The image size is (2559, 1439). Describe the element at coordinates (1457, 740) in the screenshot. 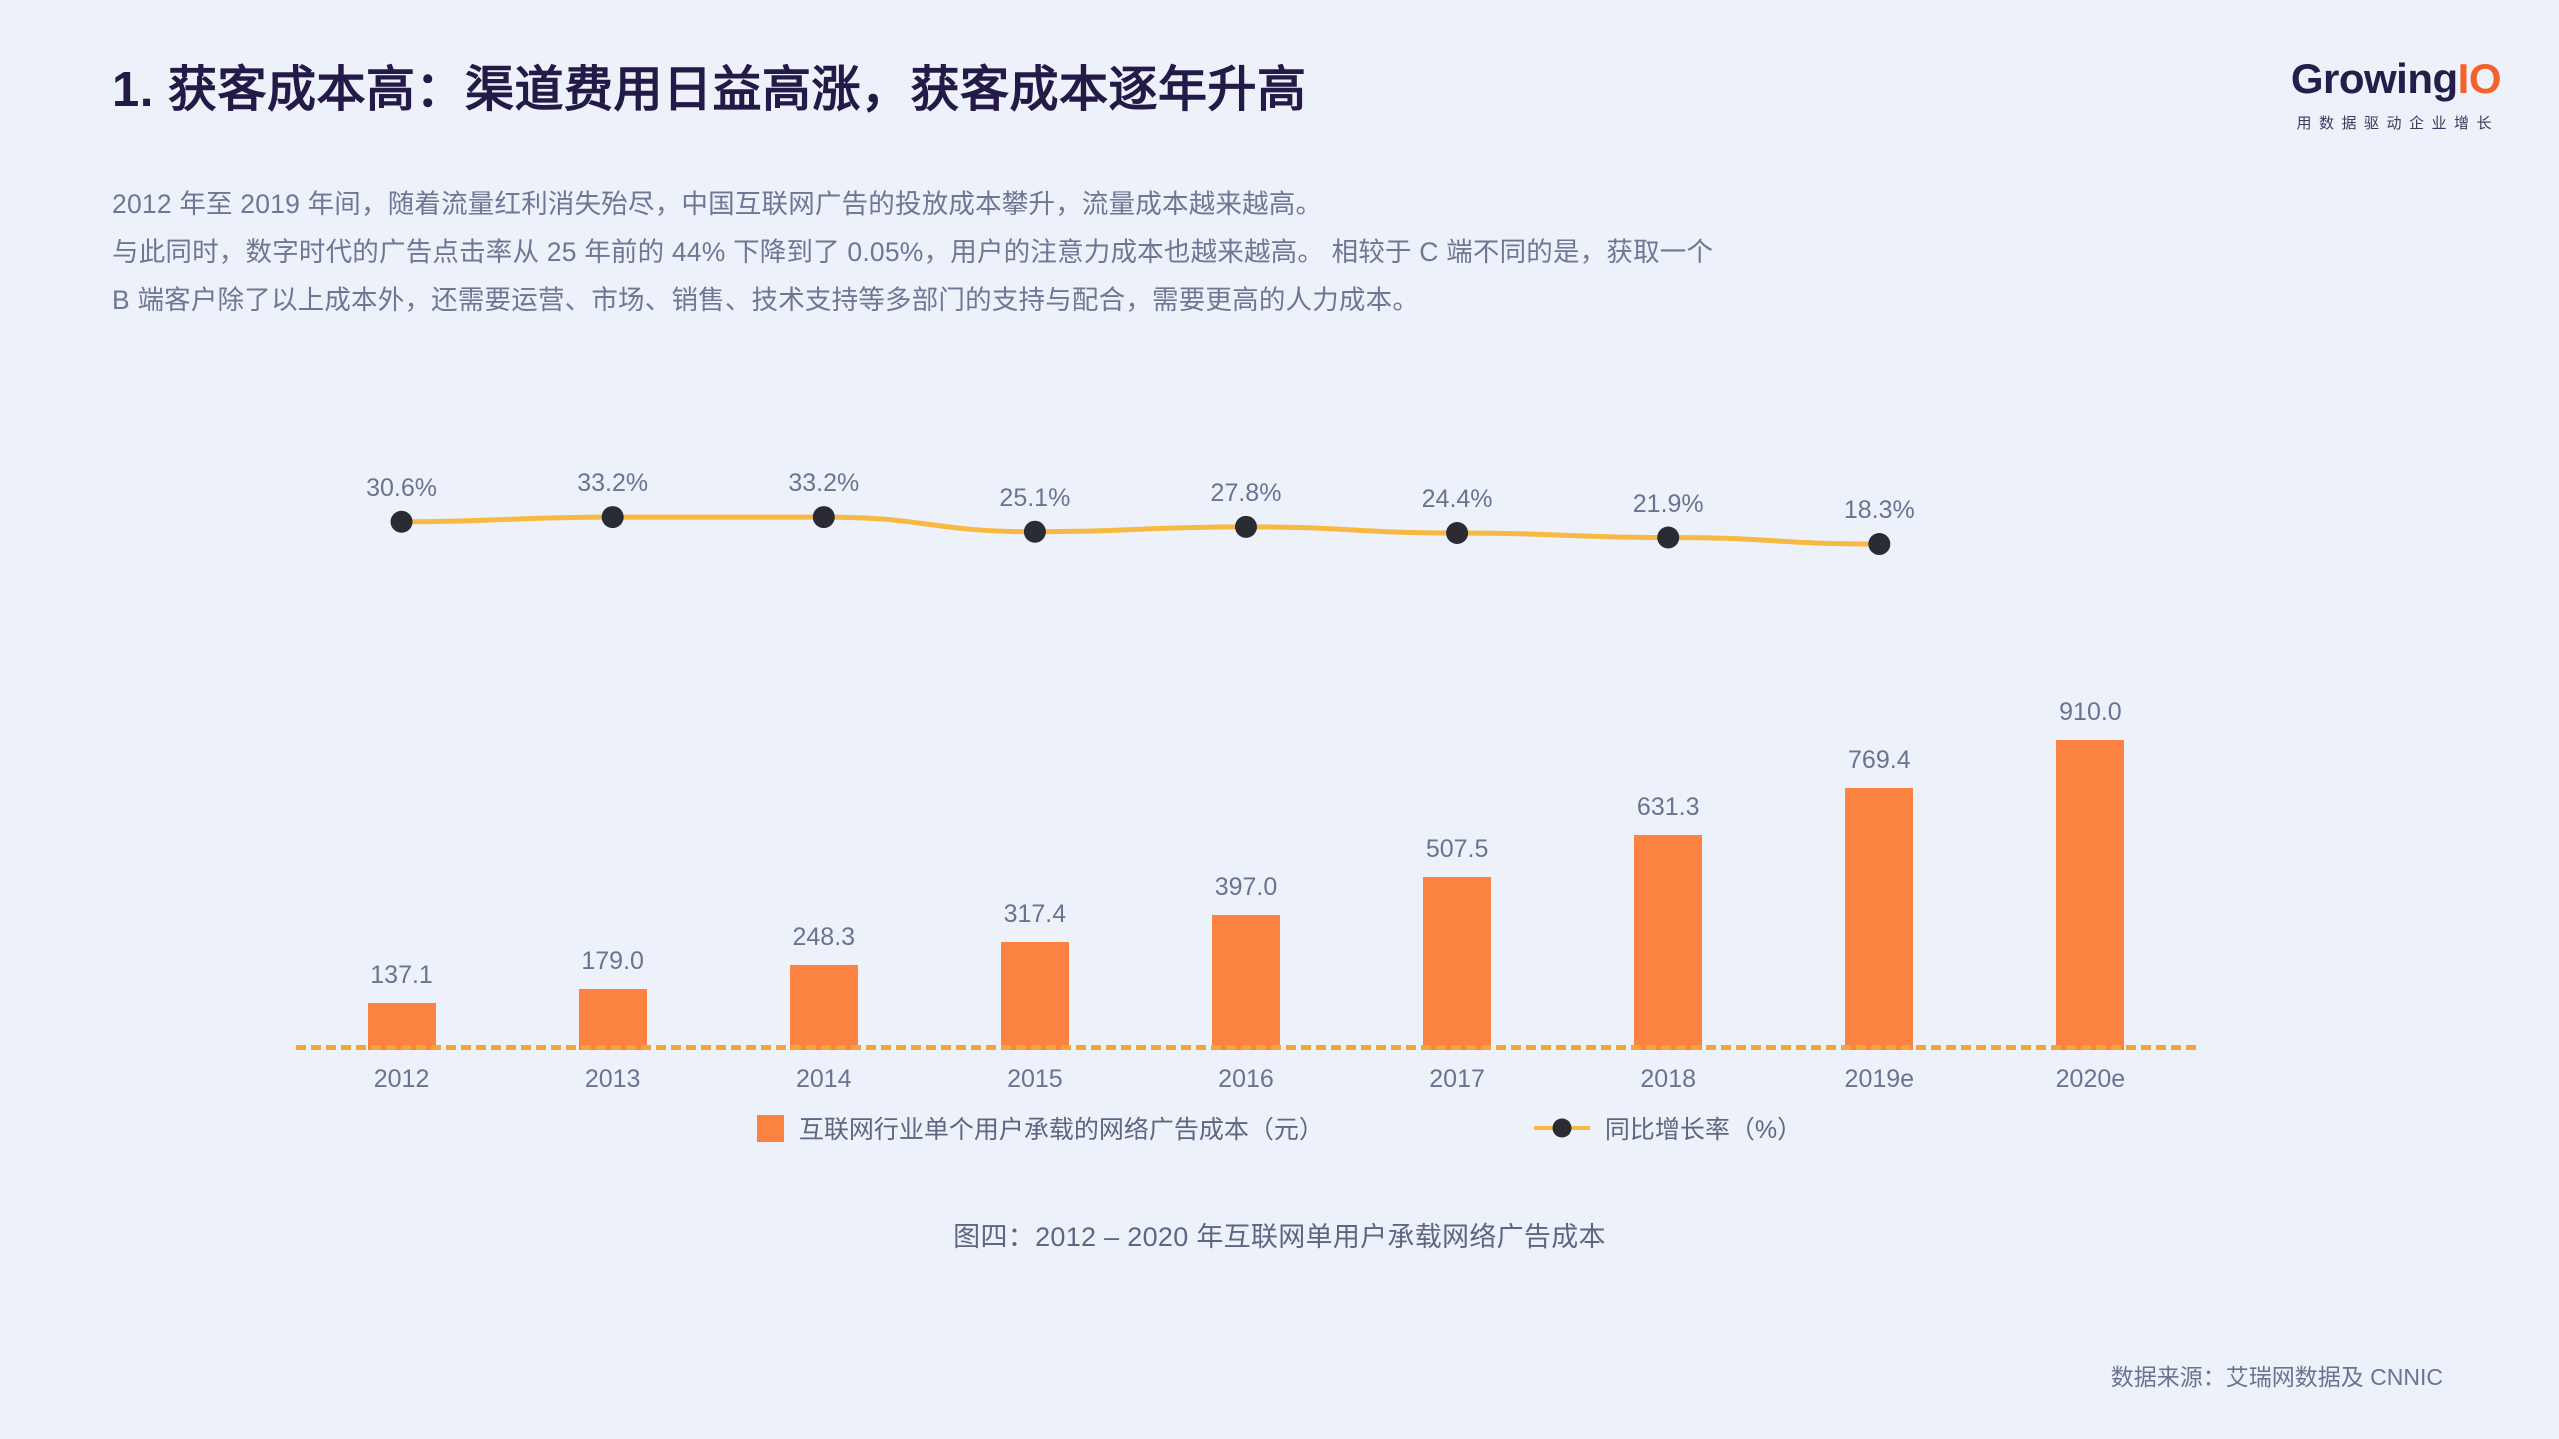

I see `bar-group: 507.5` at that location.